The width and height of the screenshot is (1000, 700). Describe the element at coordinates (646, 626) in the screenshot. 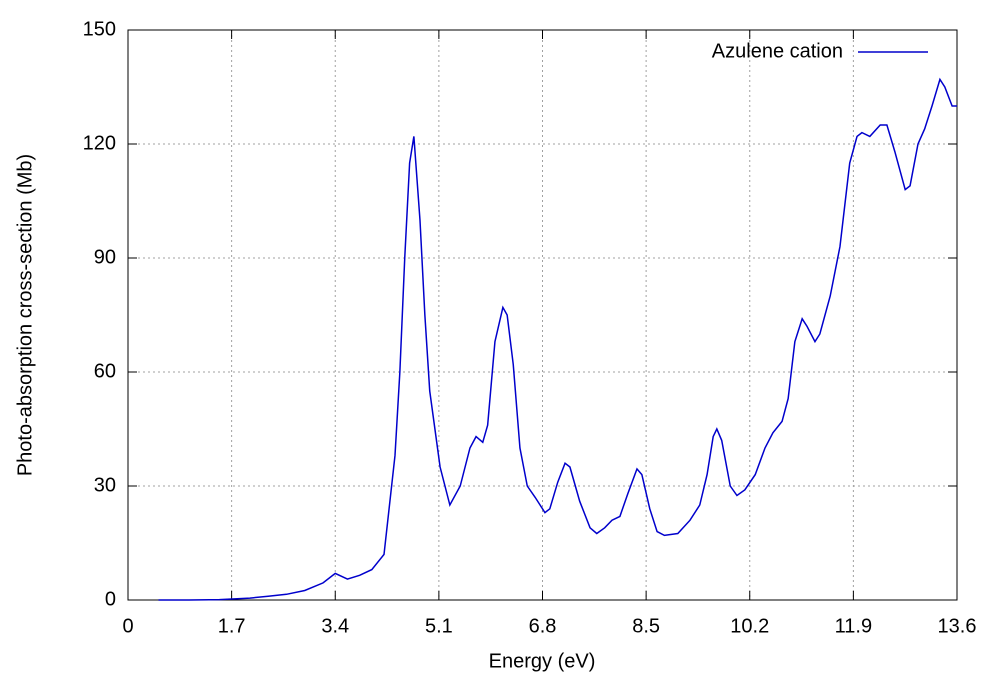

I see `x-tick-label: 8.5` at that location.